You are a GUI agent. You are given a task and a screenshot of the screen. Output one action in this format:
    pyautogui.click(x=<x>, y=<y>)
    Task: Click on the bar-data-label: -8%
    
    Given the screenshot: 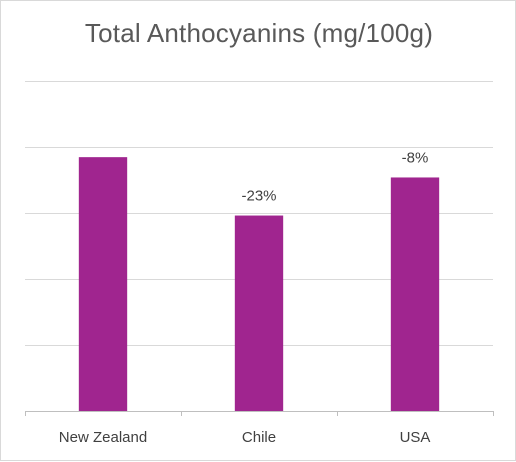 What is the action you would take?
    pyautogui.click(x=415, y=157)
    